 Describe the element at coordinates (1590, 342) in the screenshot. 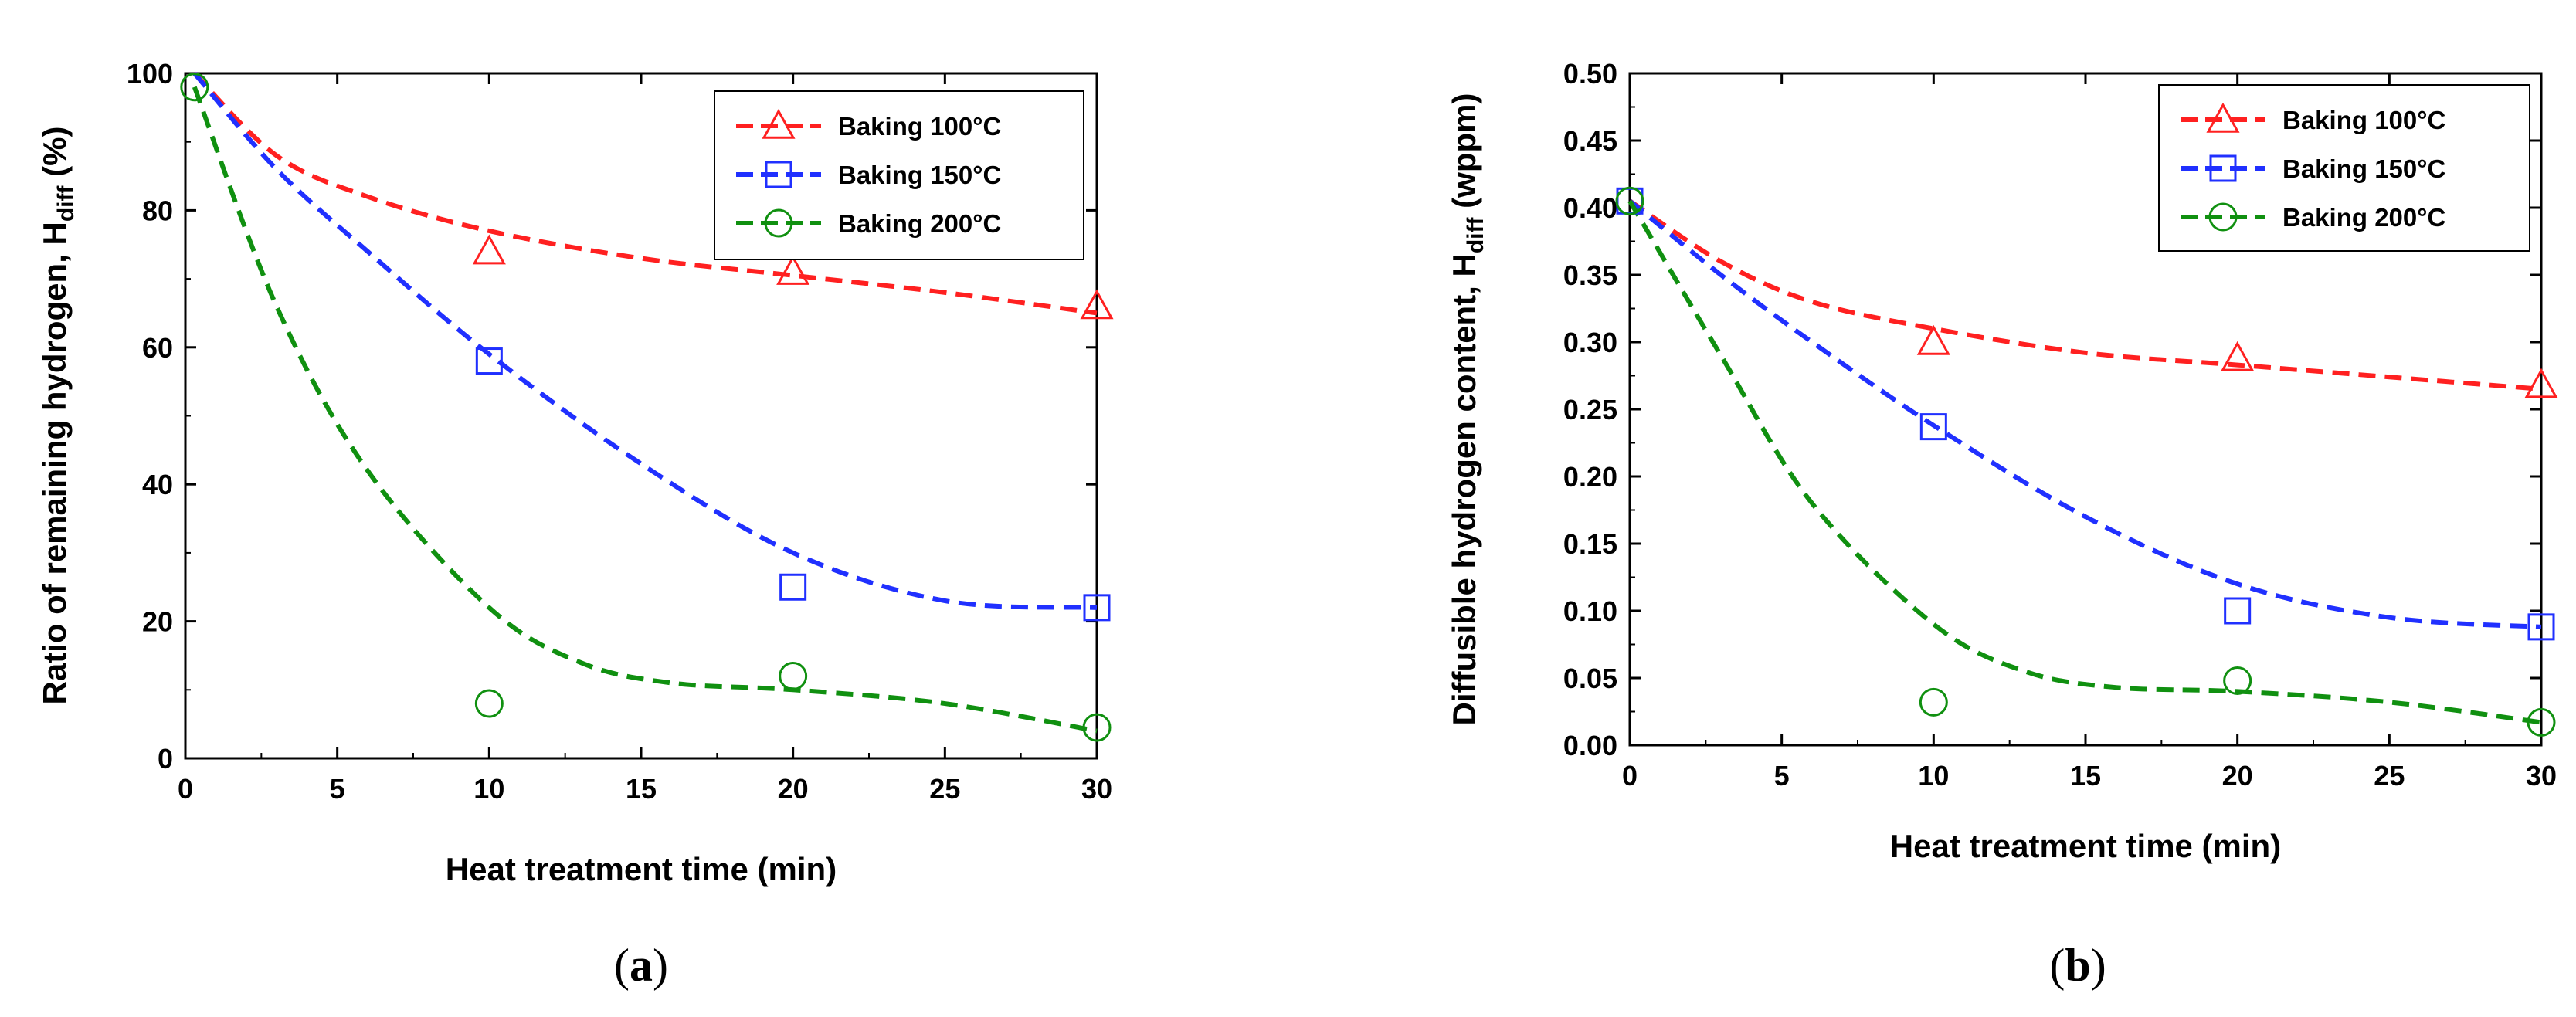

I see `panel-b-y-tick-label: 0.30` at that location.